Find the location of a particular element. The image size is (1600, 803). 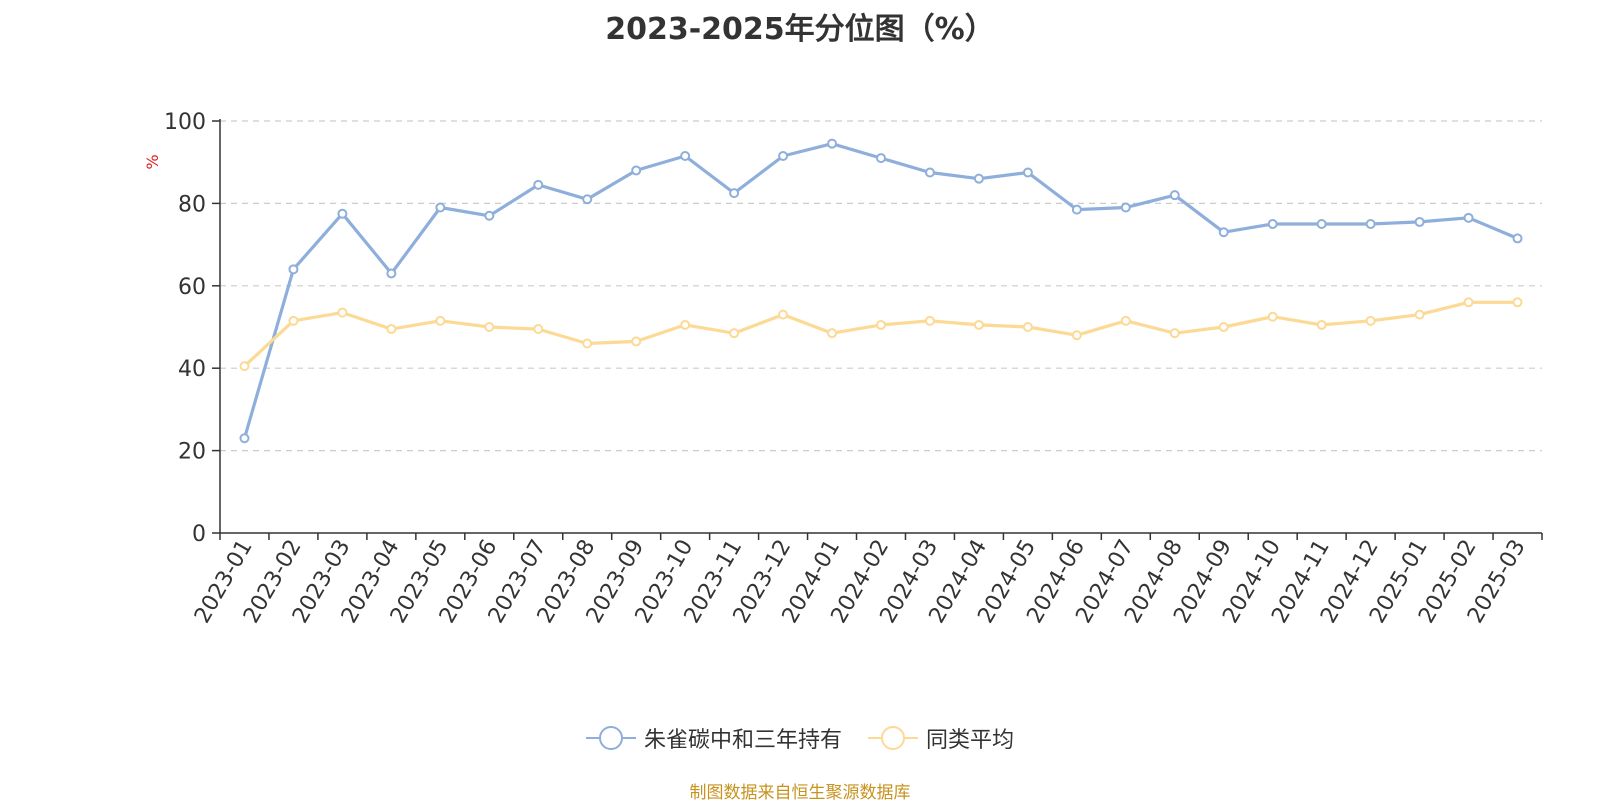

legend-item-series-1: 朱雀碳中和三年持有 is located at coordinates (713, 738).